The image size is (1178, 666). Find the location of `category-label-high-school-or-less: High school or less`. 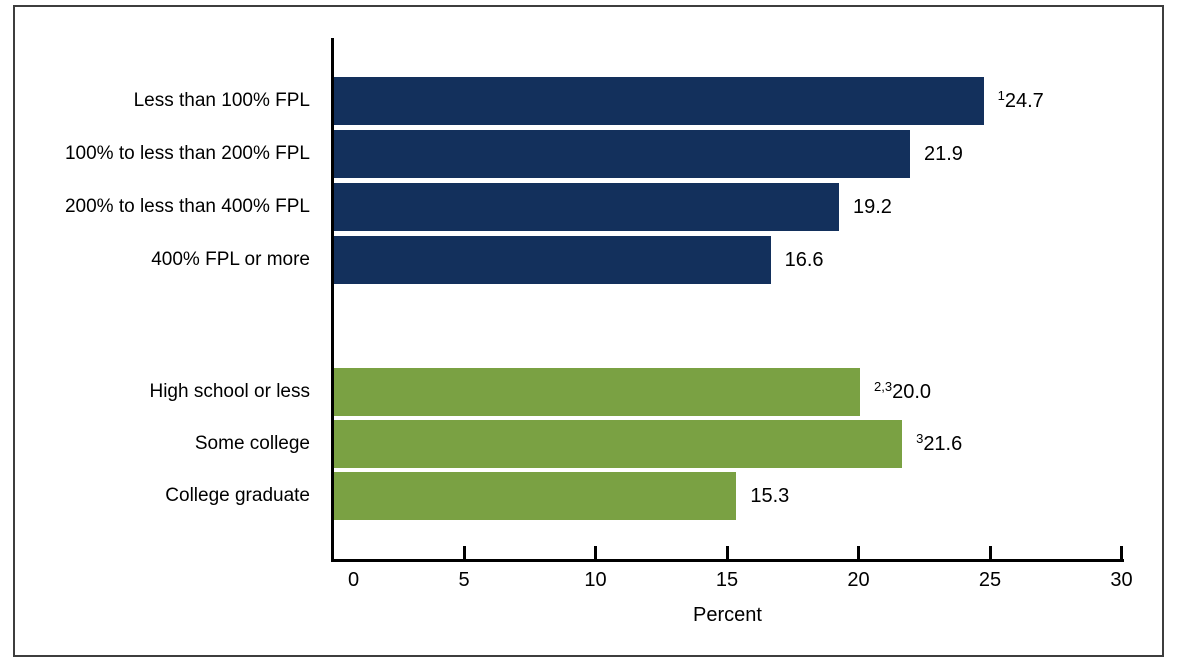

category-label-high-school-or-less: High school or less is located at coordinates (229, 391).